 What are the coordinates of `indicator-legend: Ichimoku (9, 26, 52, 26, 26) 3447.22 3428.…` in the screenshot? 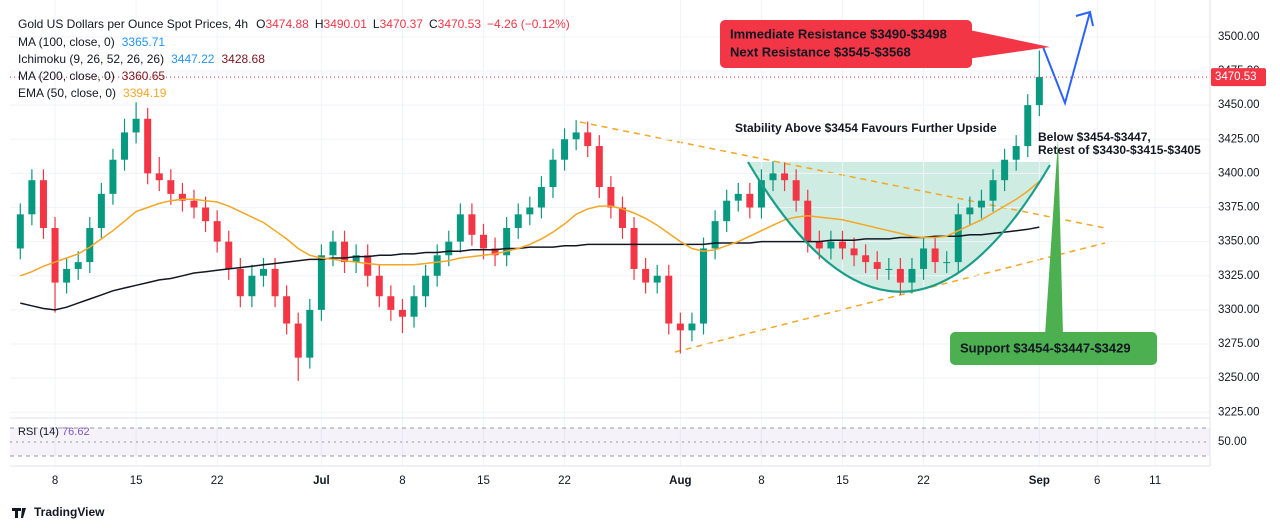 It's located at (141, 59).